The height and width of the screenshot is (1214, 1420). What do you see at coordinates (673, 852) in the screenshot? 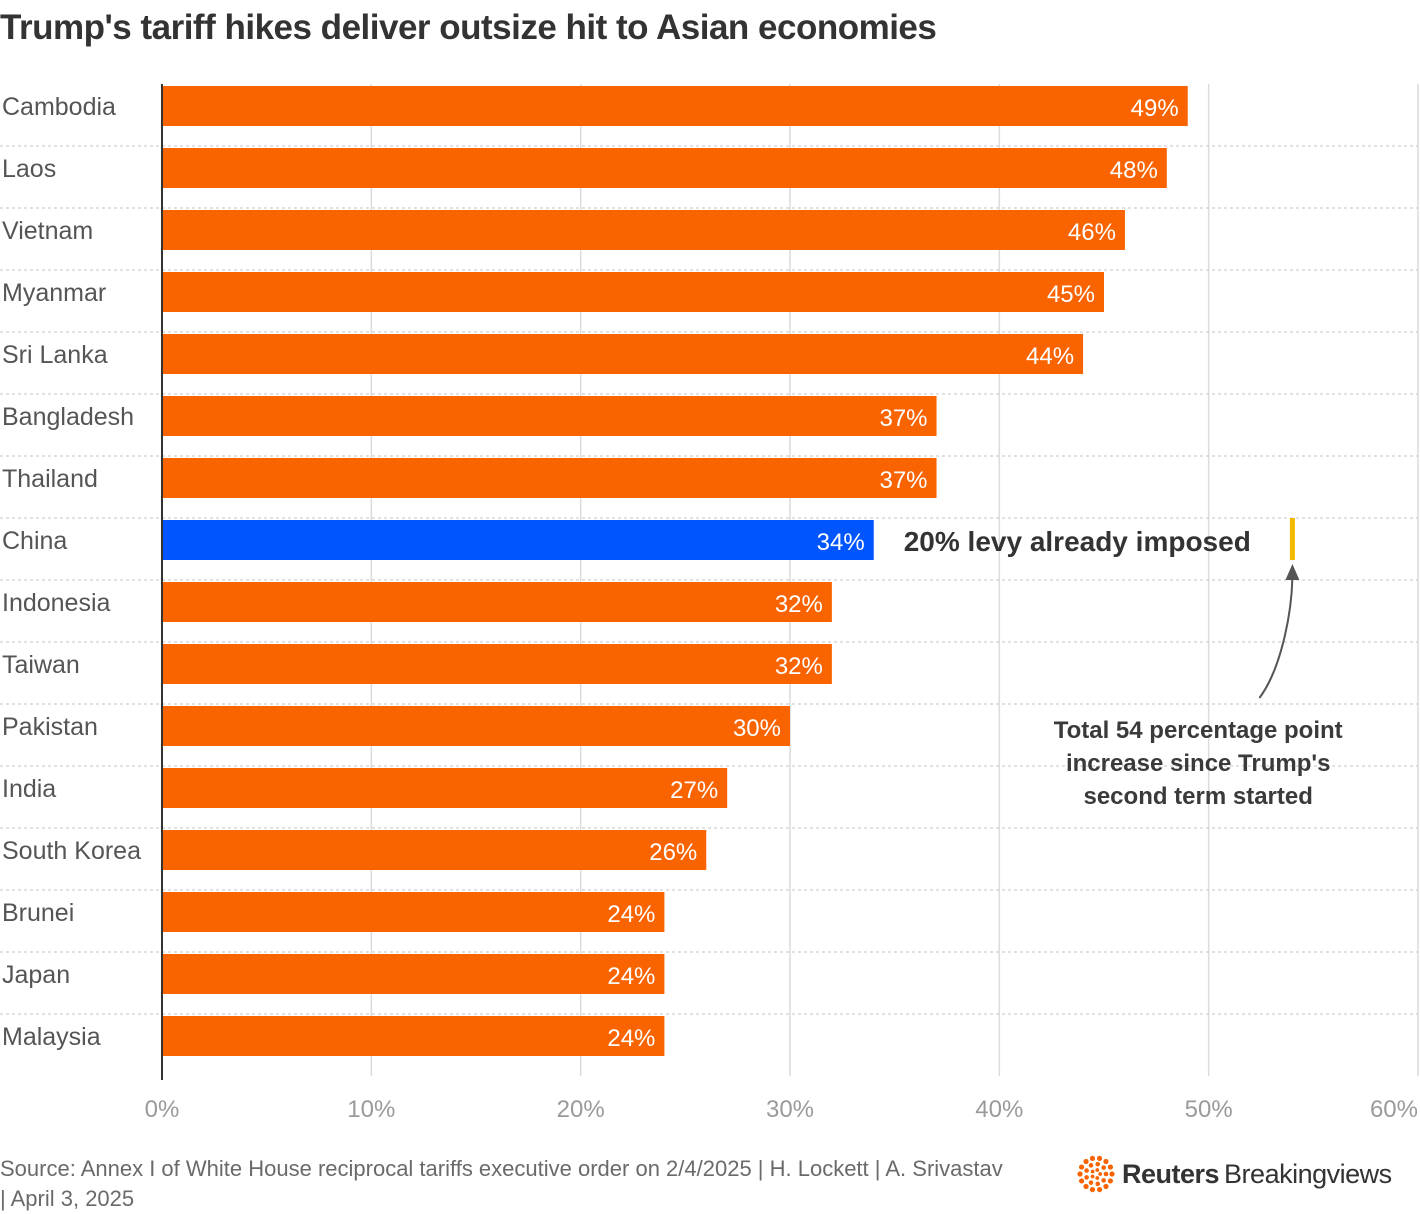
I see `data-label: 26%` at bounding box center [673, 852].